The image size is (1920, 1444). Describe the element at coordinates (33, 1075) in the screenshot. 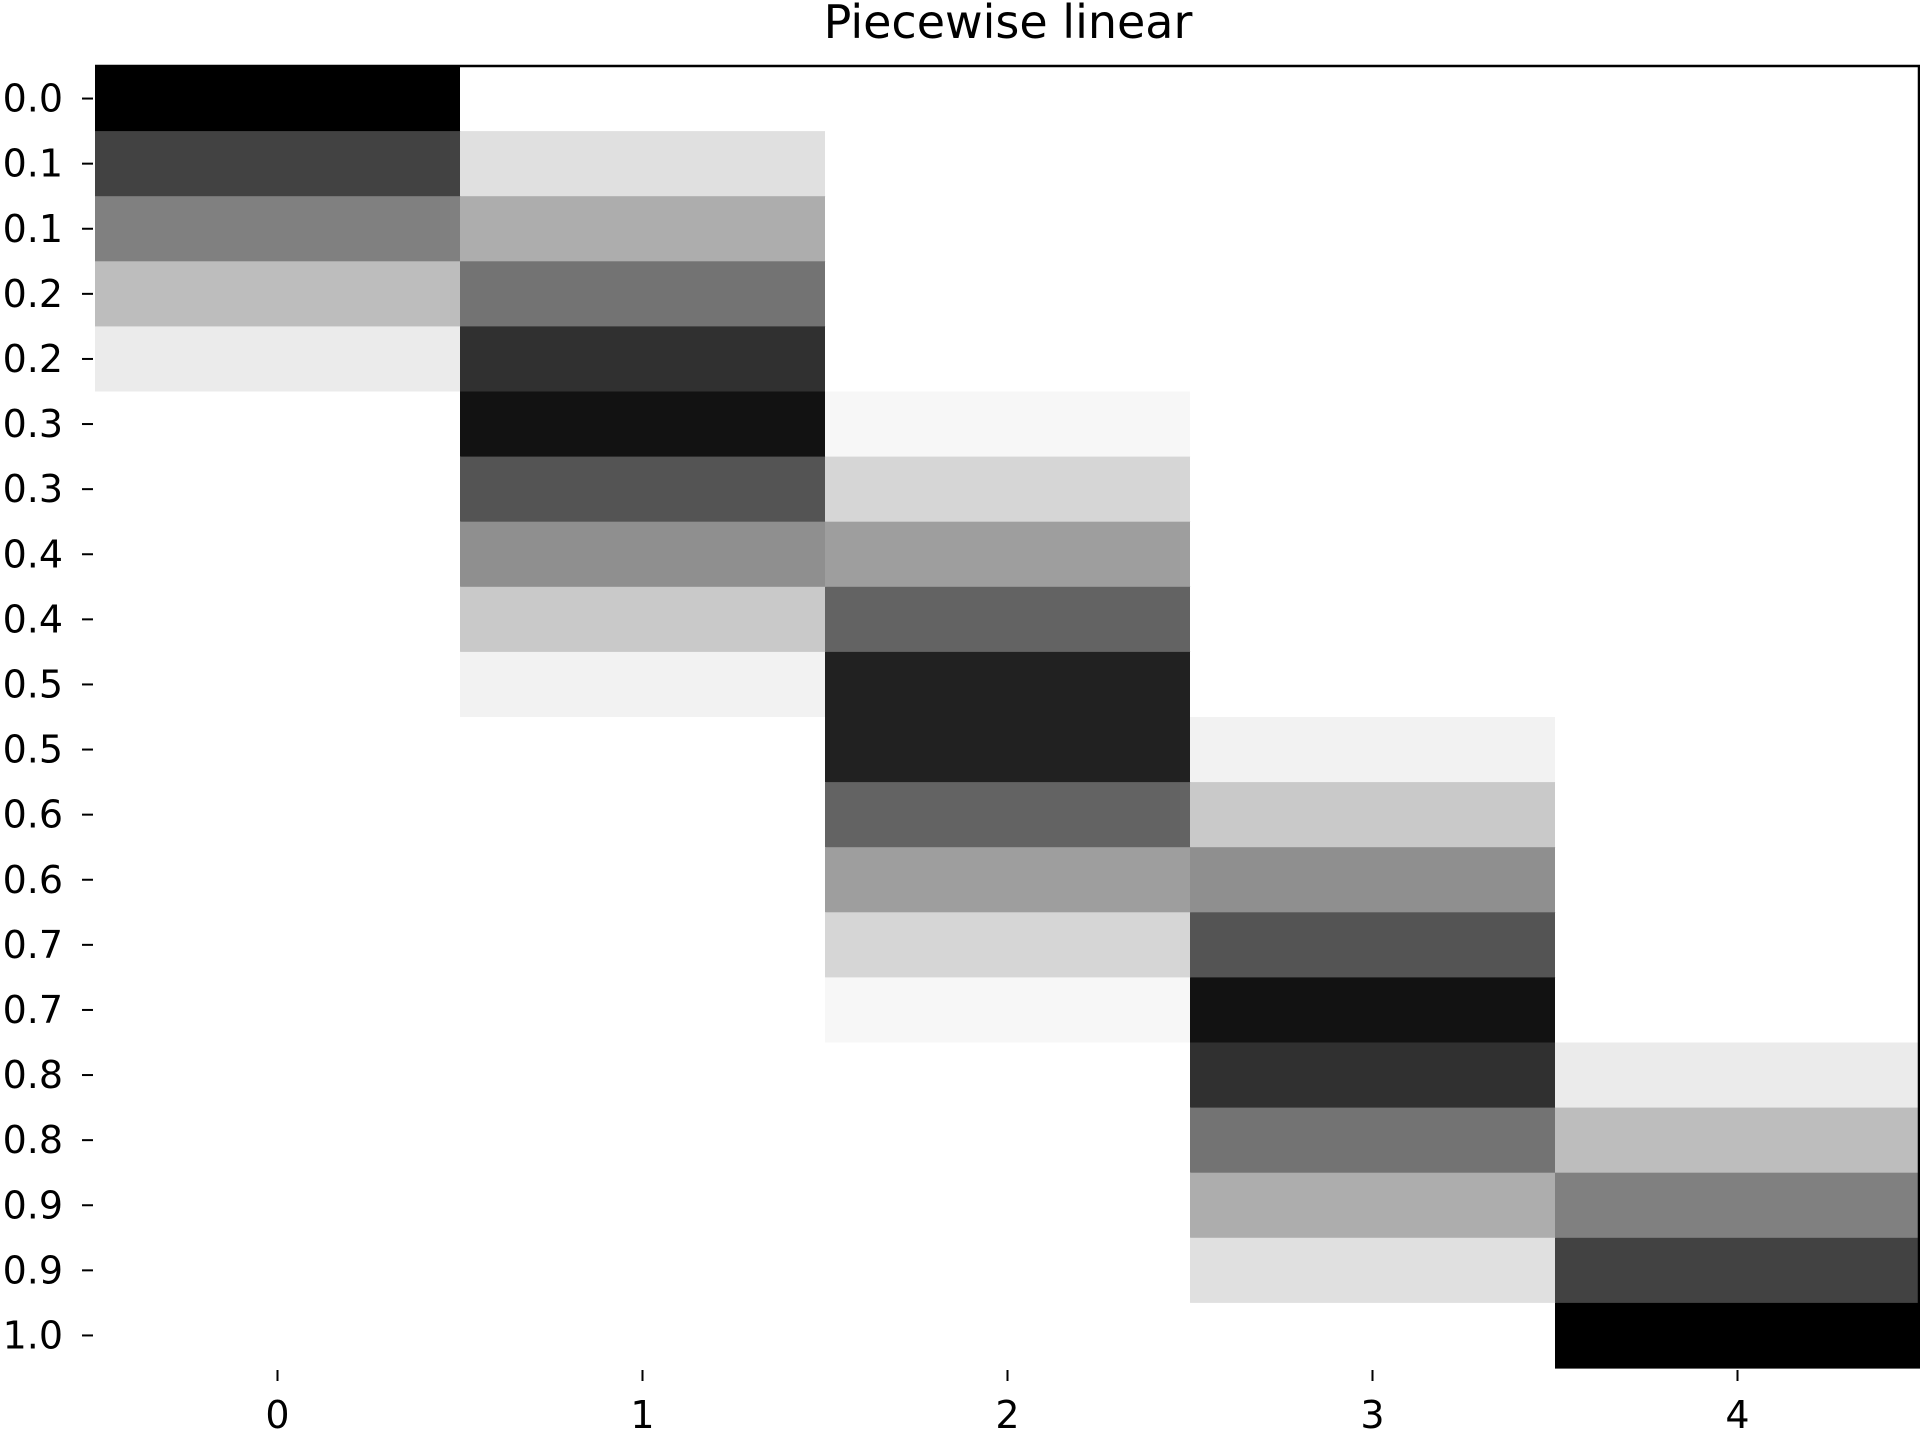

I see `y-tick-label: 0.8` at that location.